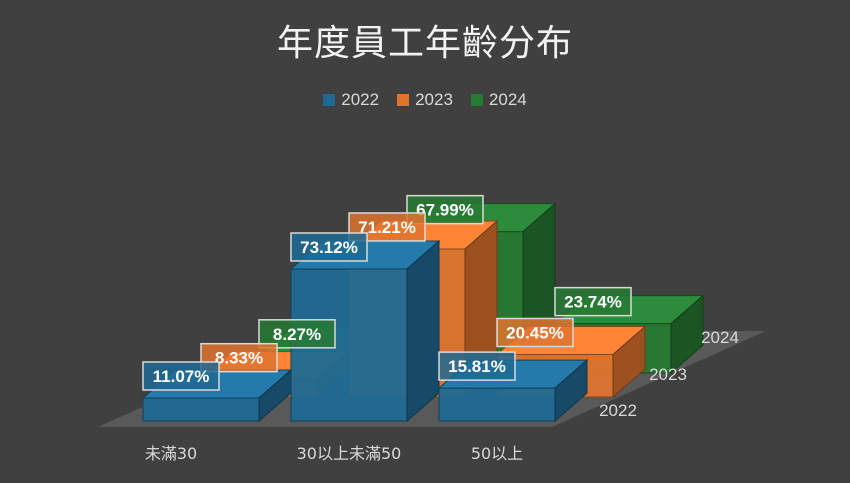 The width and height of the screenshot is (850, 483). I want to click on data-label-2023-2: 20.45%, so click(535, 332).